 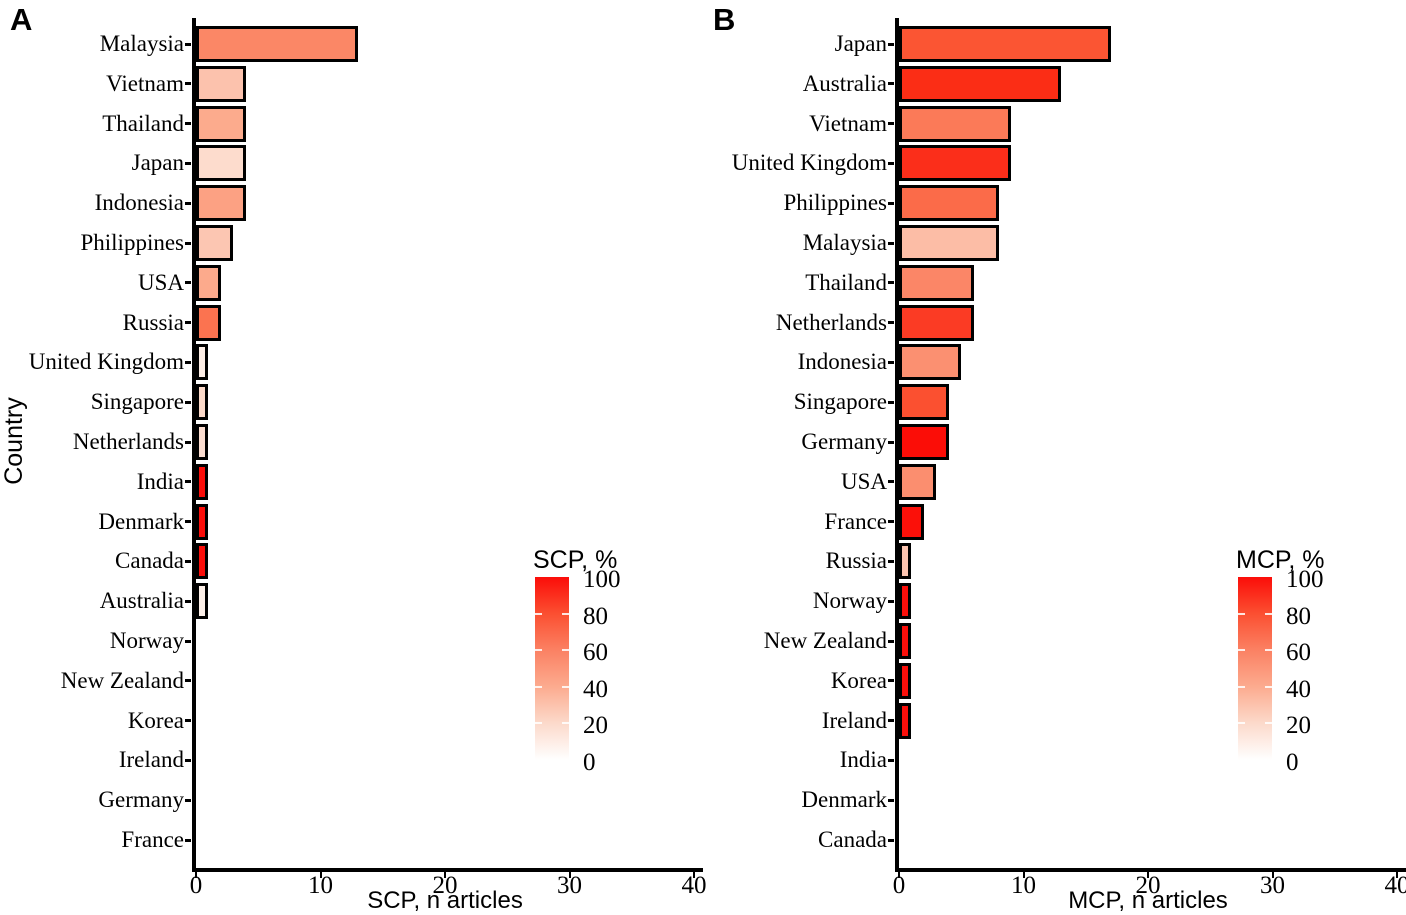 I want to click on country-label-norway: Norway, so click(x=849, y=601).